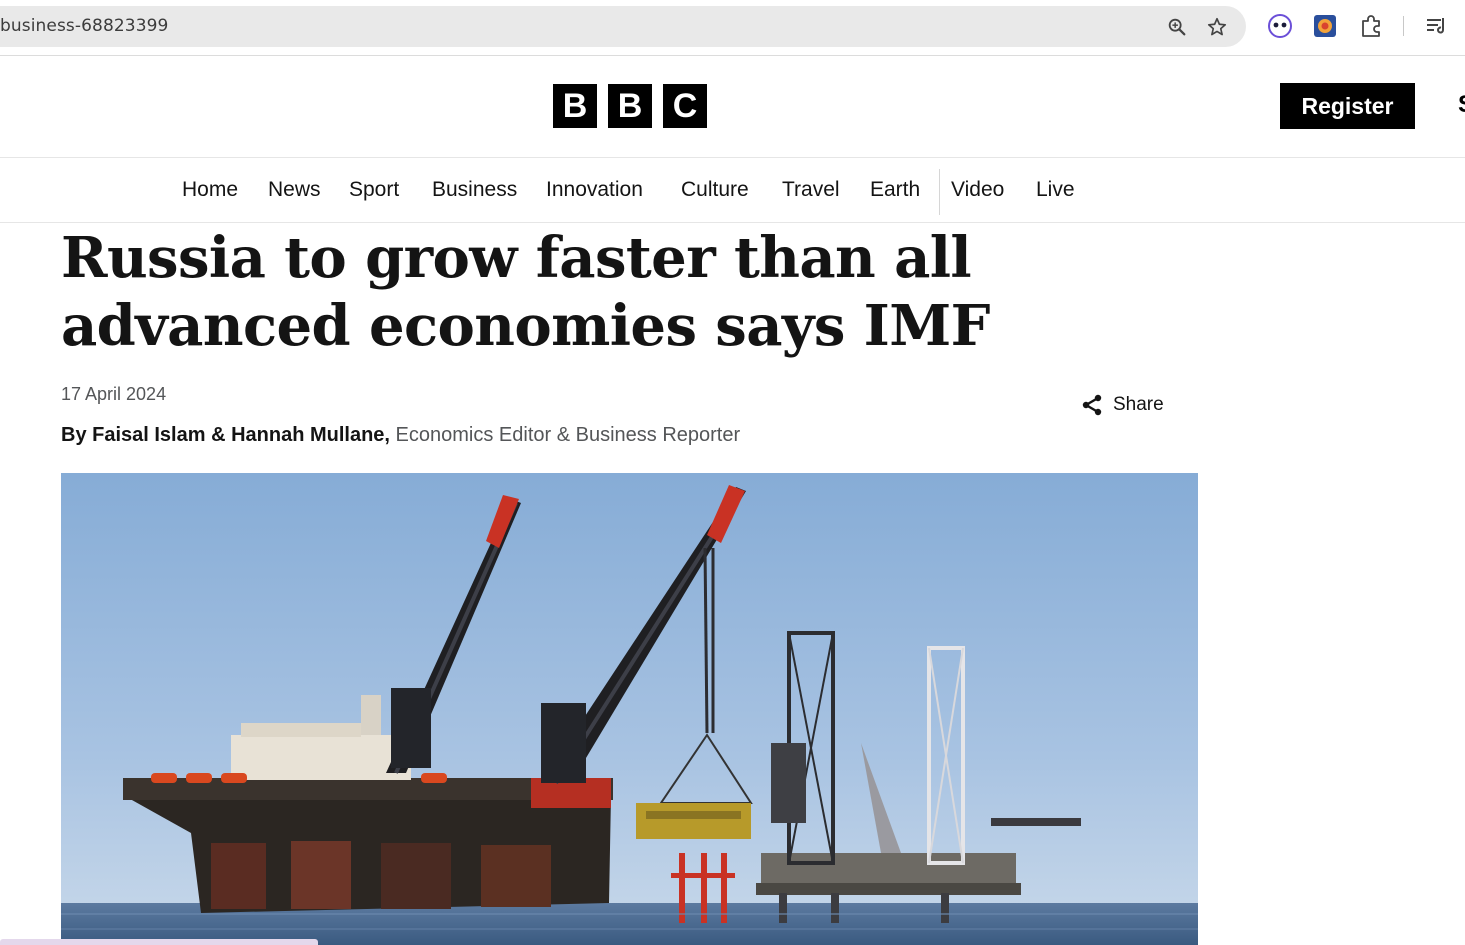 The image size is (1465, 945). What do you see at coordinates (568, 435) in the screenshot?
I see `byline-roles: Economics Editor & Business Reporter` at bounding box center [568, 435].